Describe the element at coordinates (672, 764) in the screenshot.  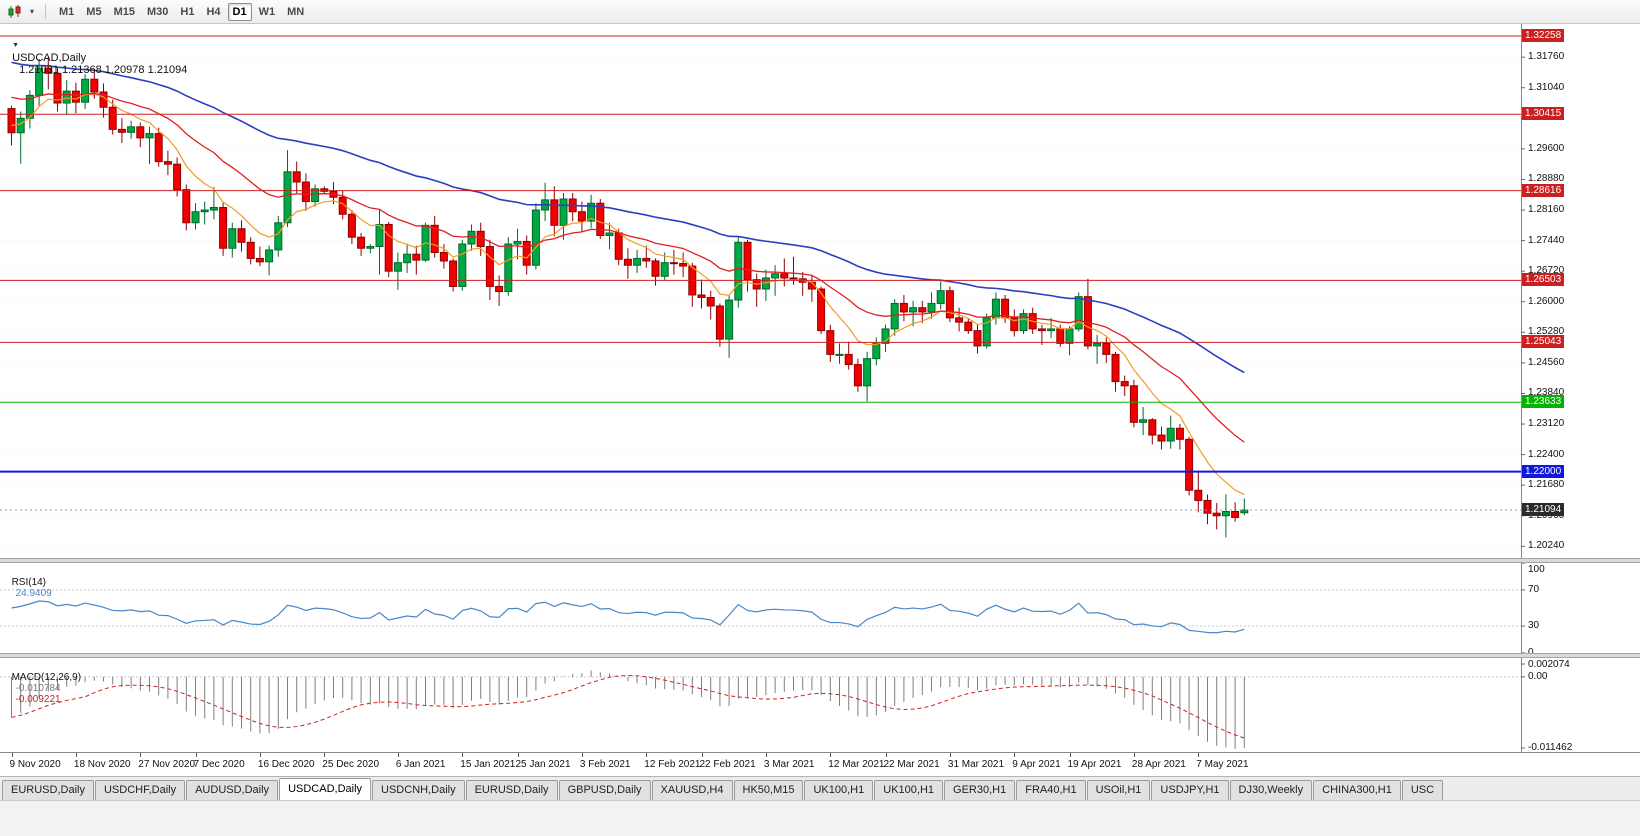
I see `date-axis-label: 12 Feb 2021` at that location.